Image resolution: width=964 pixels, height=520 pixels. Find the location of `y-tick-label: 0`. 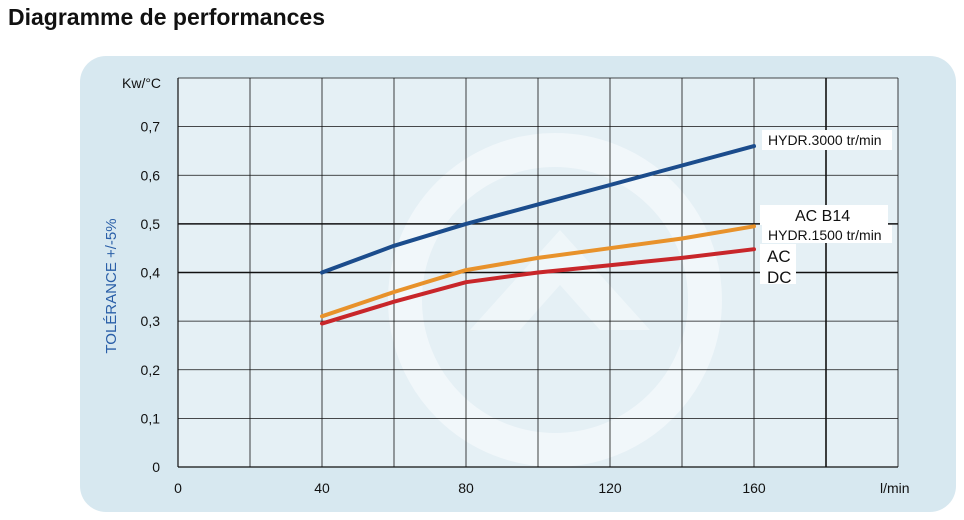

y-tick-label: 0 is located at coordinates (156, 467).